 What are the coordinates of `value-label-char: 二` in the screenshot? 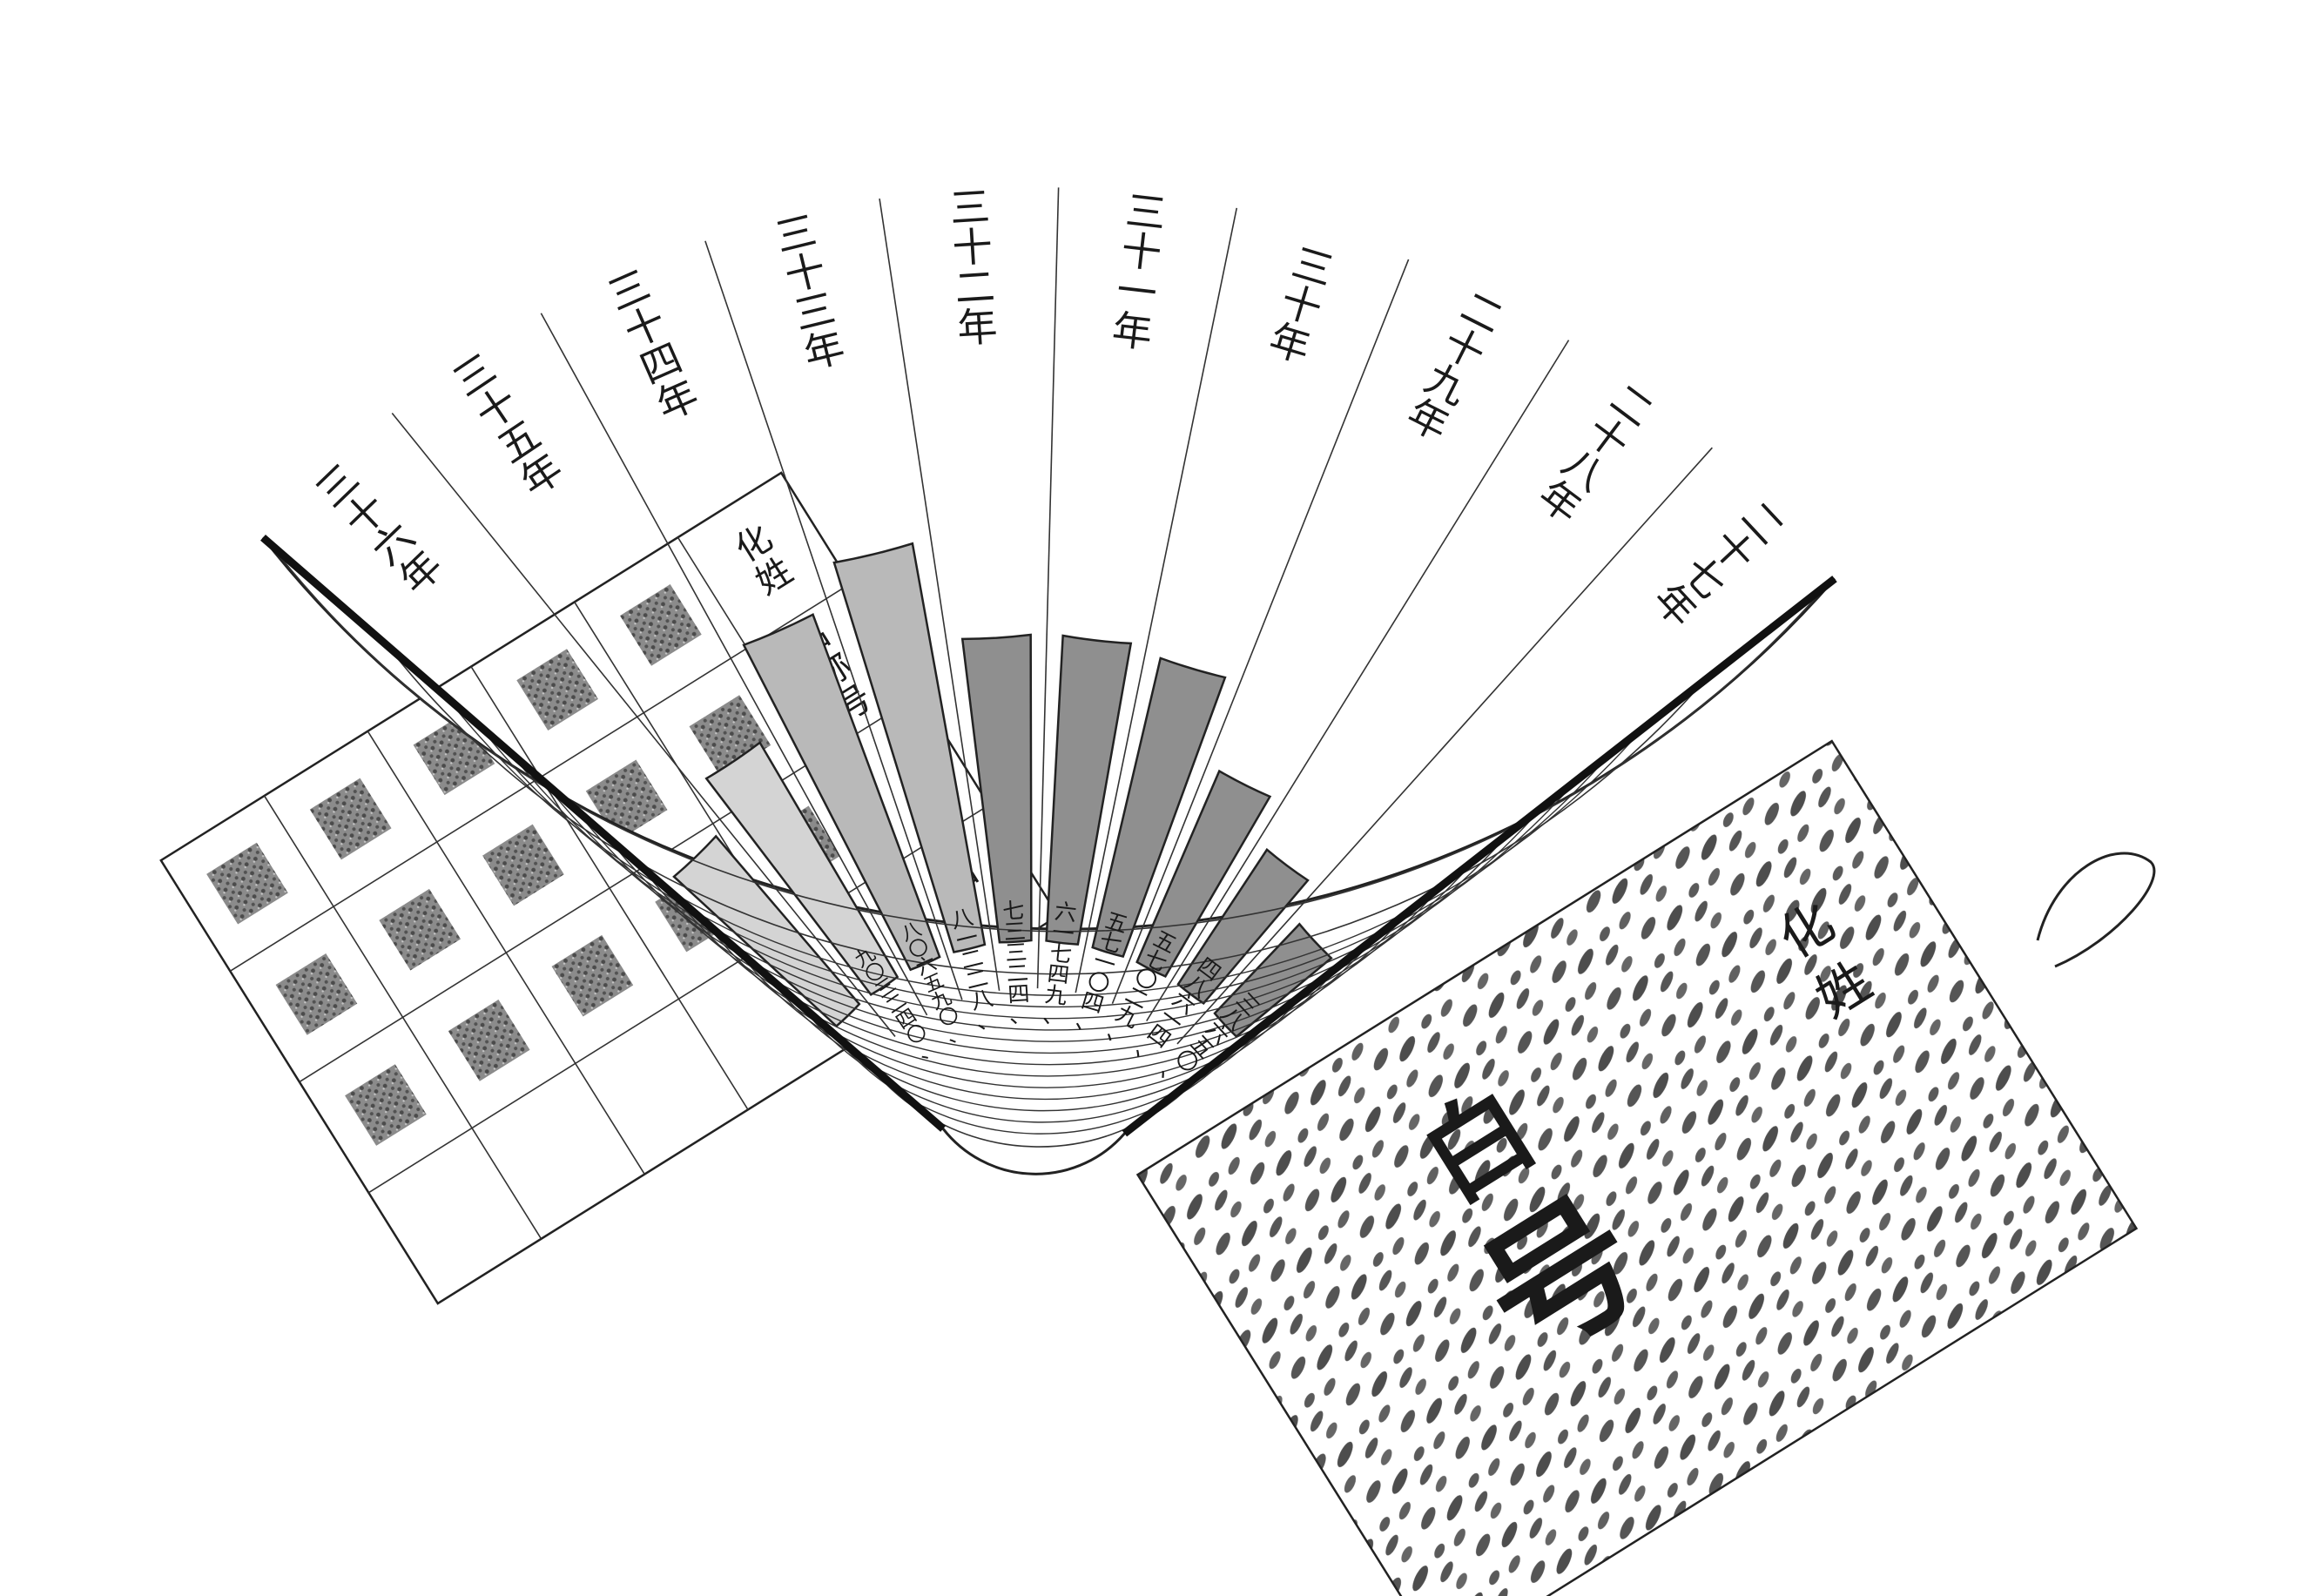 It's located at (1017, 973).